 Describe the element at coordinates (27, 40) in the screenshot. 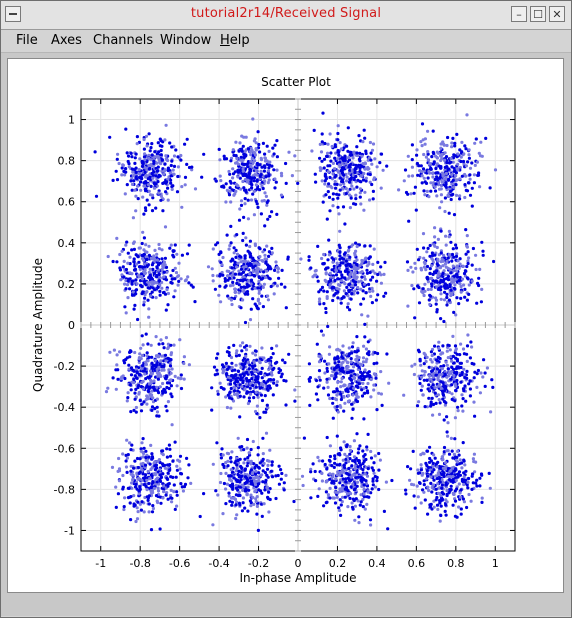

I see `menu-file: File` at that location.